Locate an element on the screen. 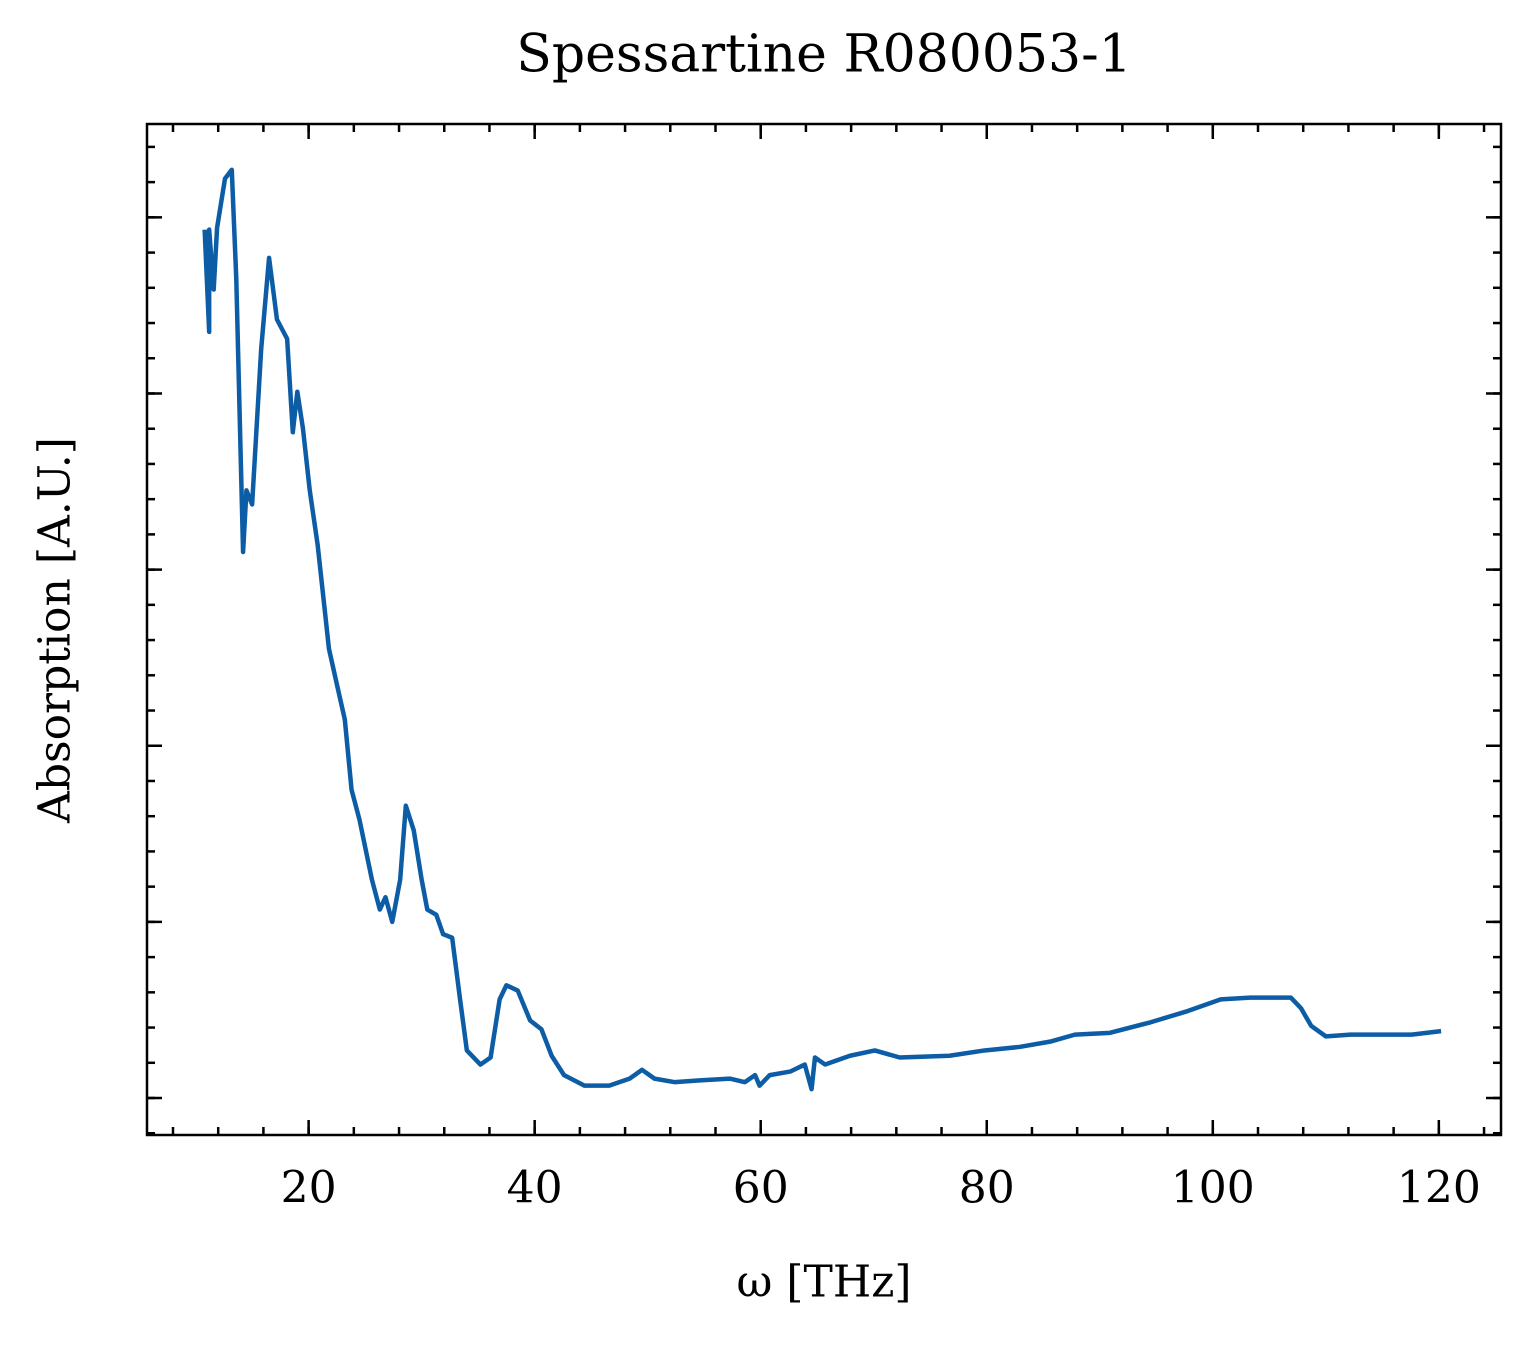  x-tick-label: 20 is located at coordinates (309, 1188).